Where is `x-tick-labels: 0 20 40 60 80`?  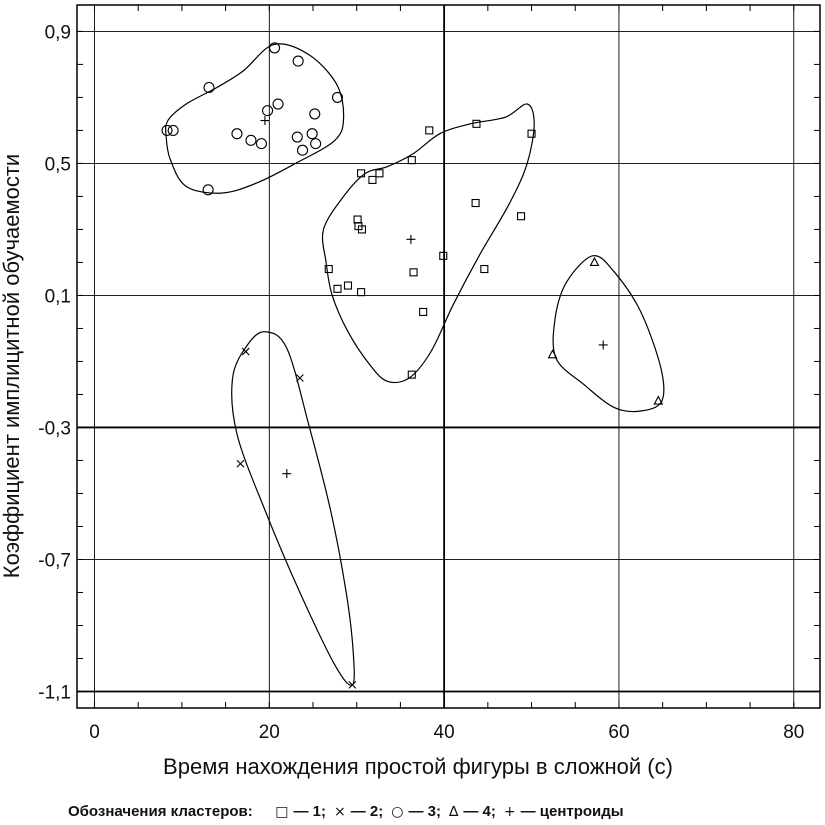 x-tick-labels: 0 20 40 60 80 is located at coordinates (446, 732).